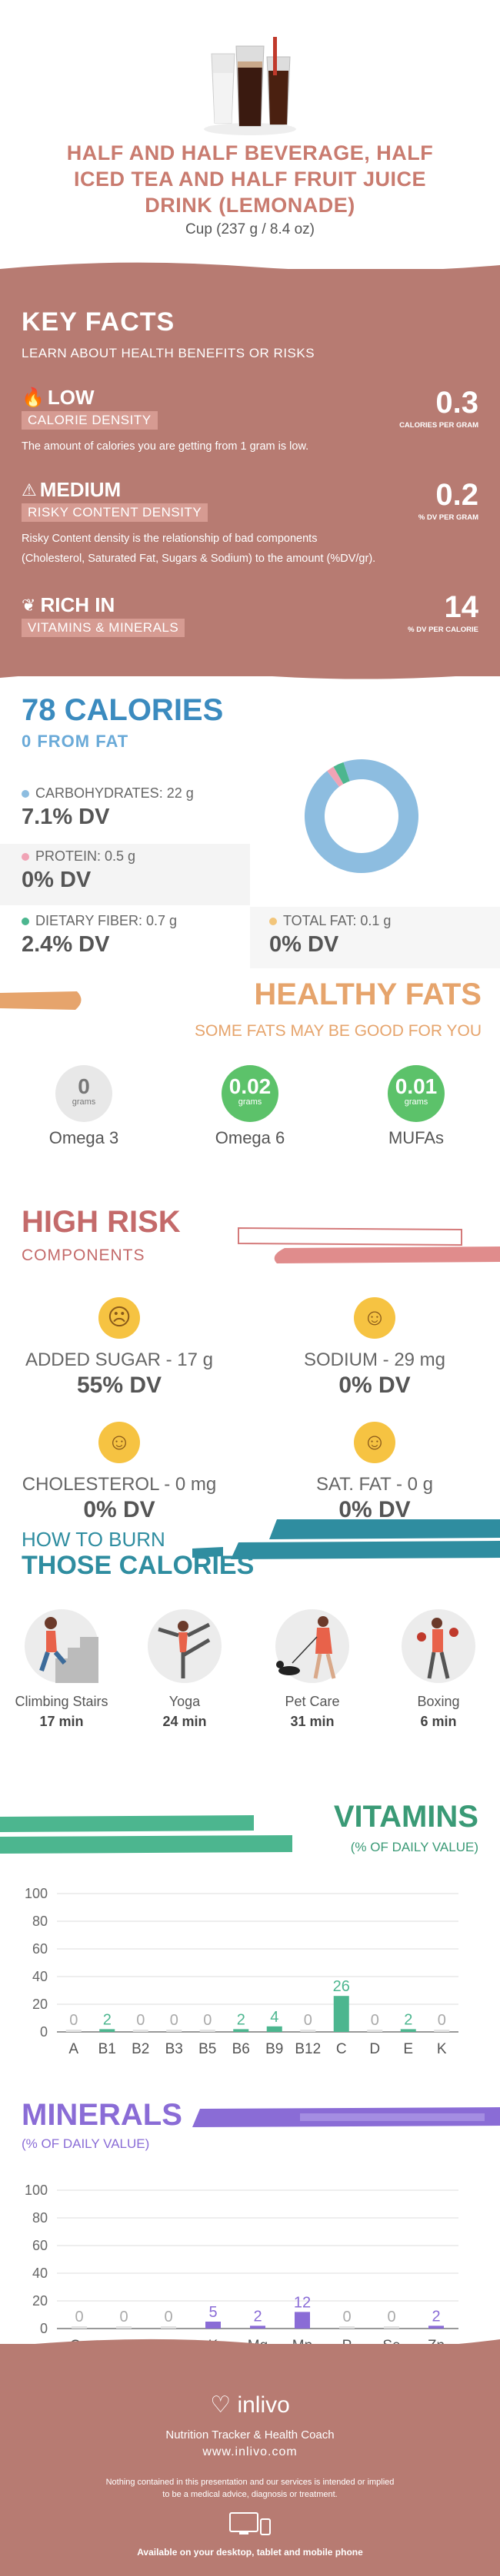  I want to click on donut-slice-fiber, so click(341, 773).